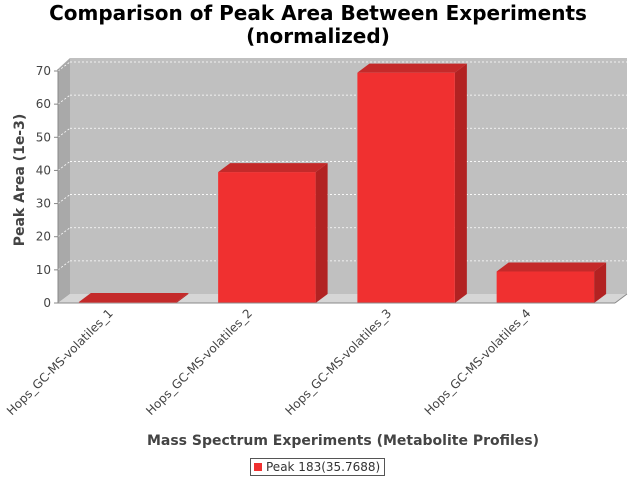 The width and height of the screenshot is (640, 480). I want to click on y-tick-label: 30, so click(43, 204).